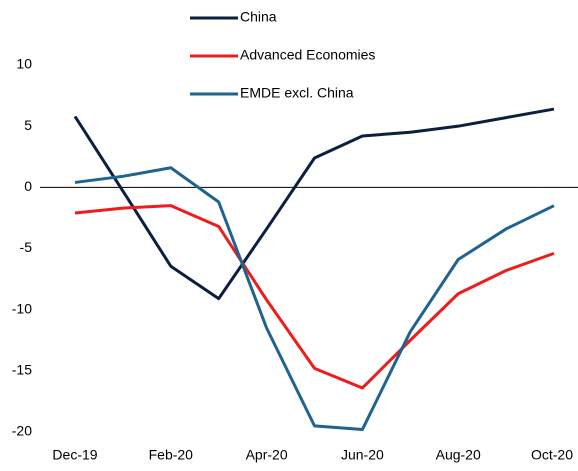 Image resolution: width=578 pixels, height=471 pixels. Describe the element at coordinates (74, 455) in the screenshot. I see `x-tick-label: Dec-19` at that location.